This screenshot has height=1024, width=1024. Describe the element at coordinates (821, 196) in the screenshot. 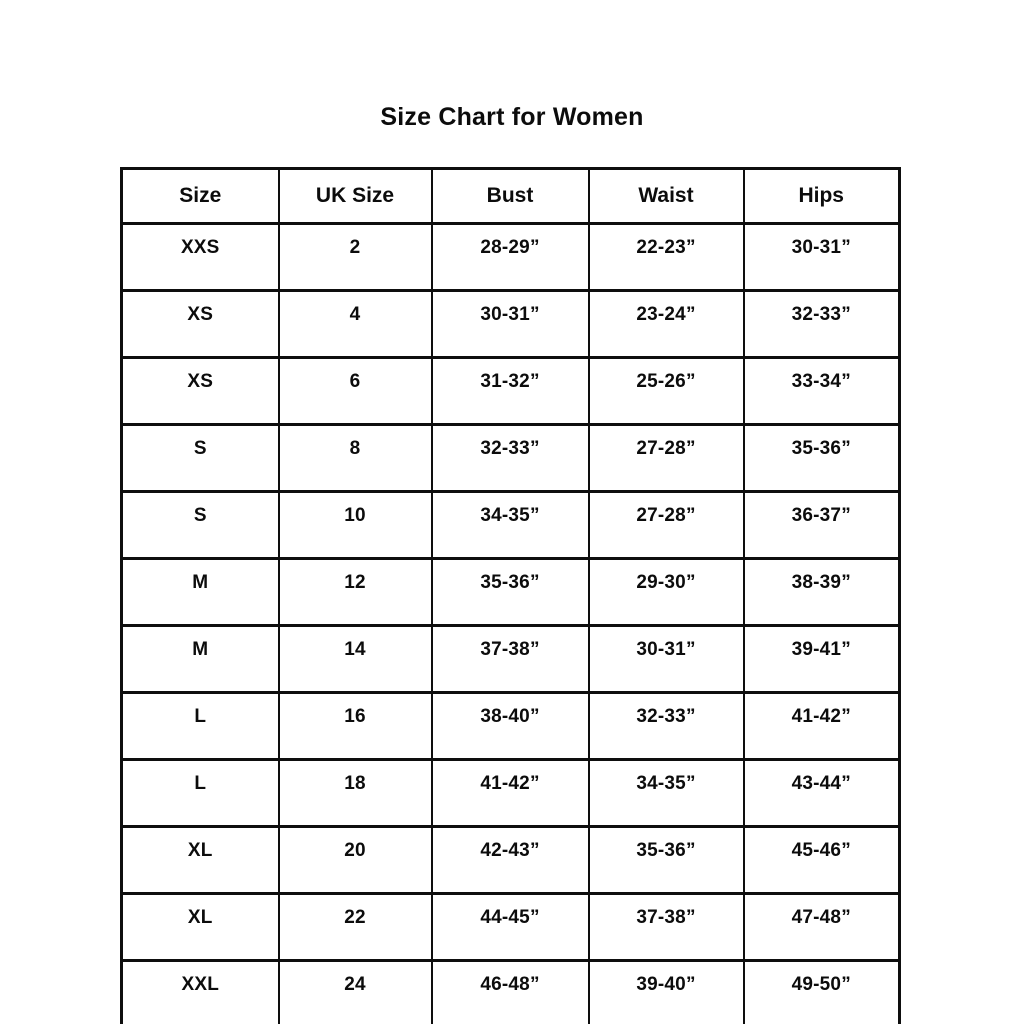

I see `column-header: Hips` at that location.